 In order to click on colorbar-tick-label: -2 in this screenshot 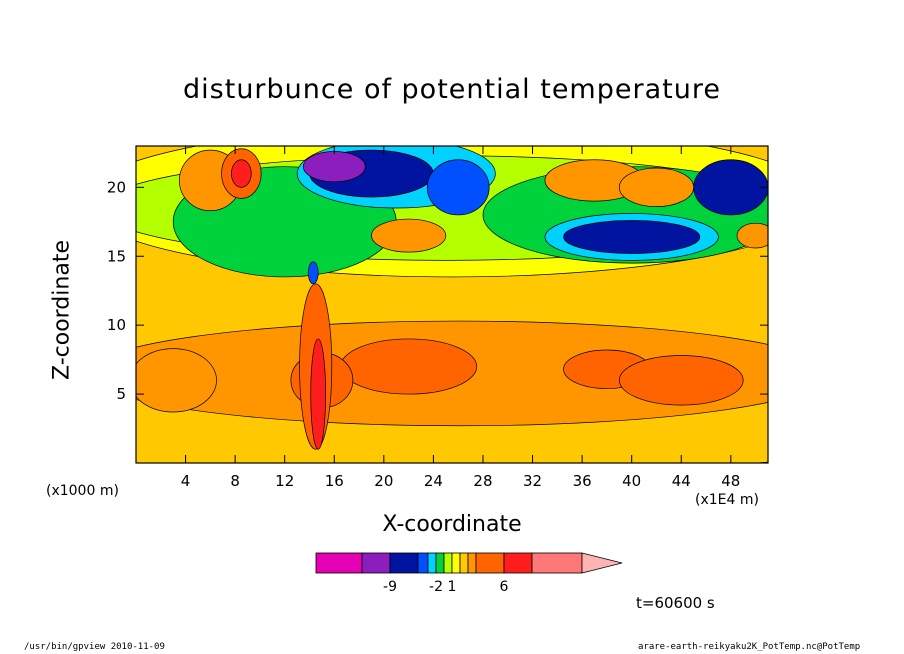, I will do `click(436, 587)`.